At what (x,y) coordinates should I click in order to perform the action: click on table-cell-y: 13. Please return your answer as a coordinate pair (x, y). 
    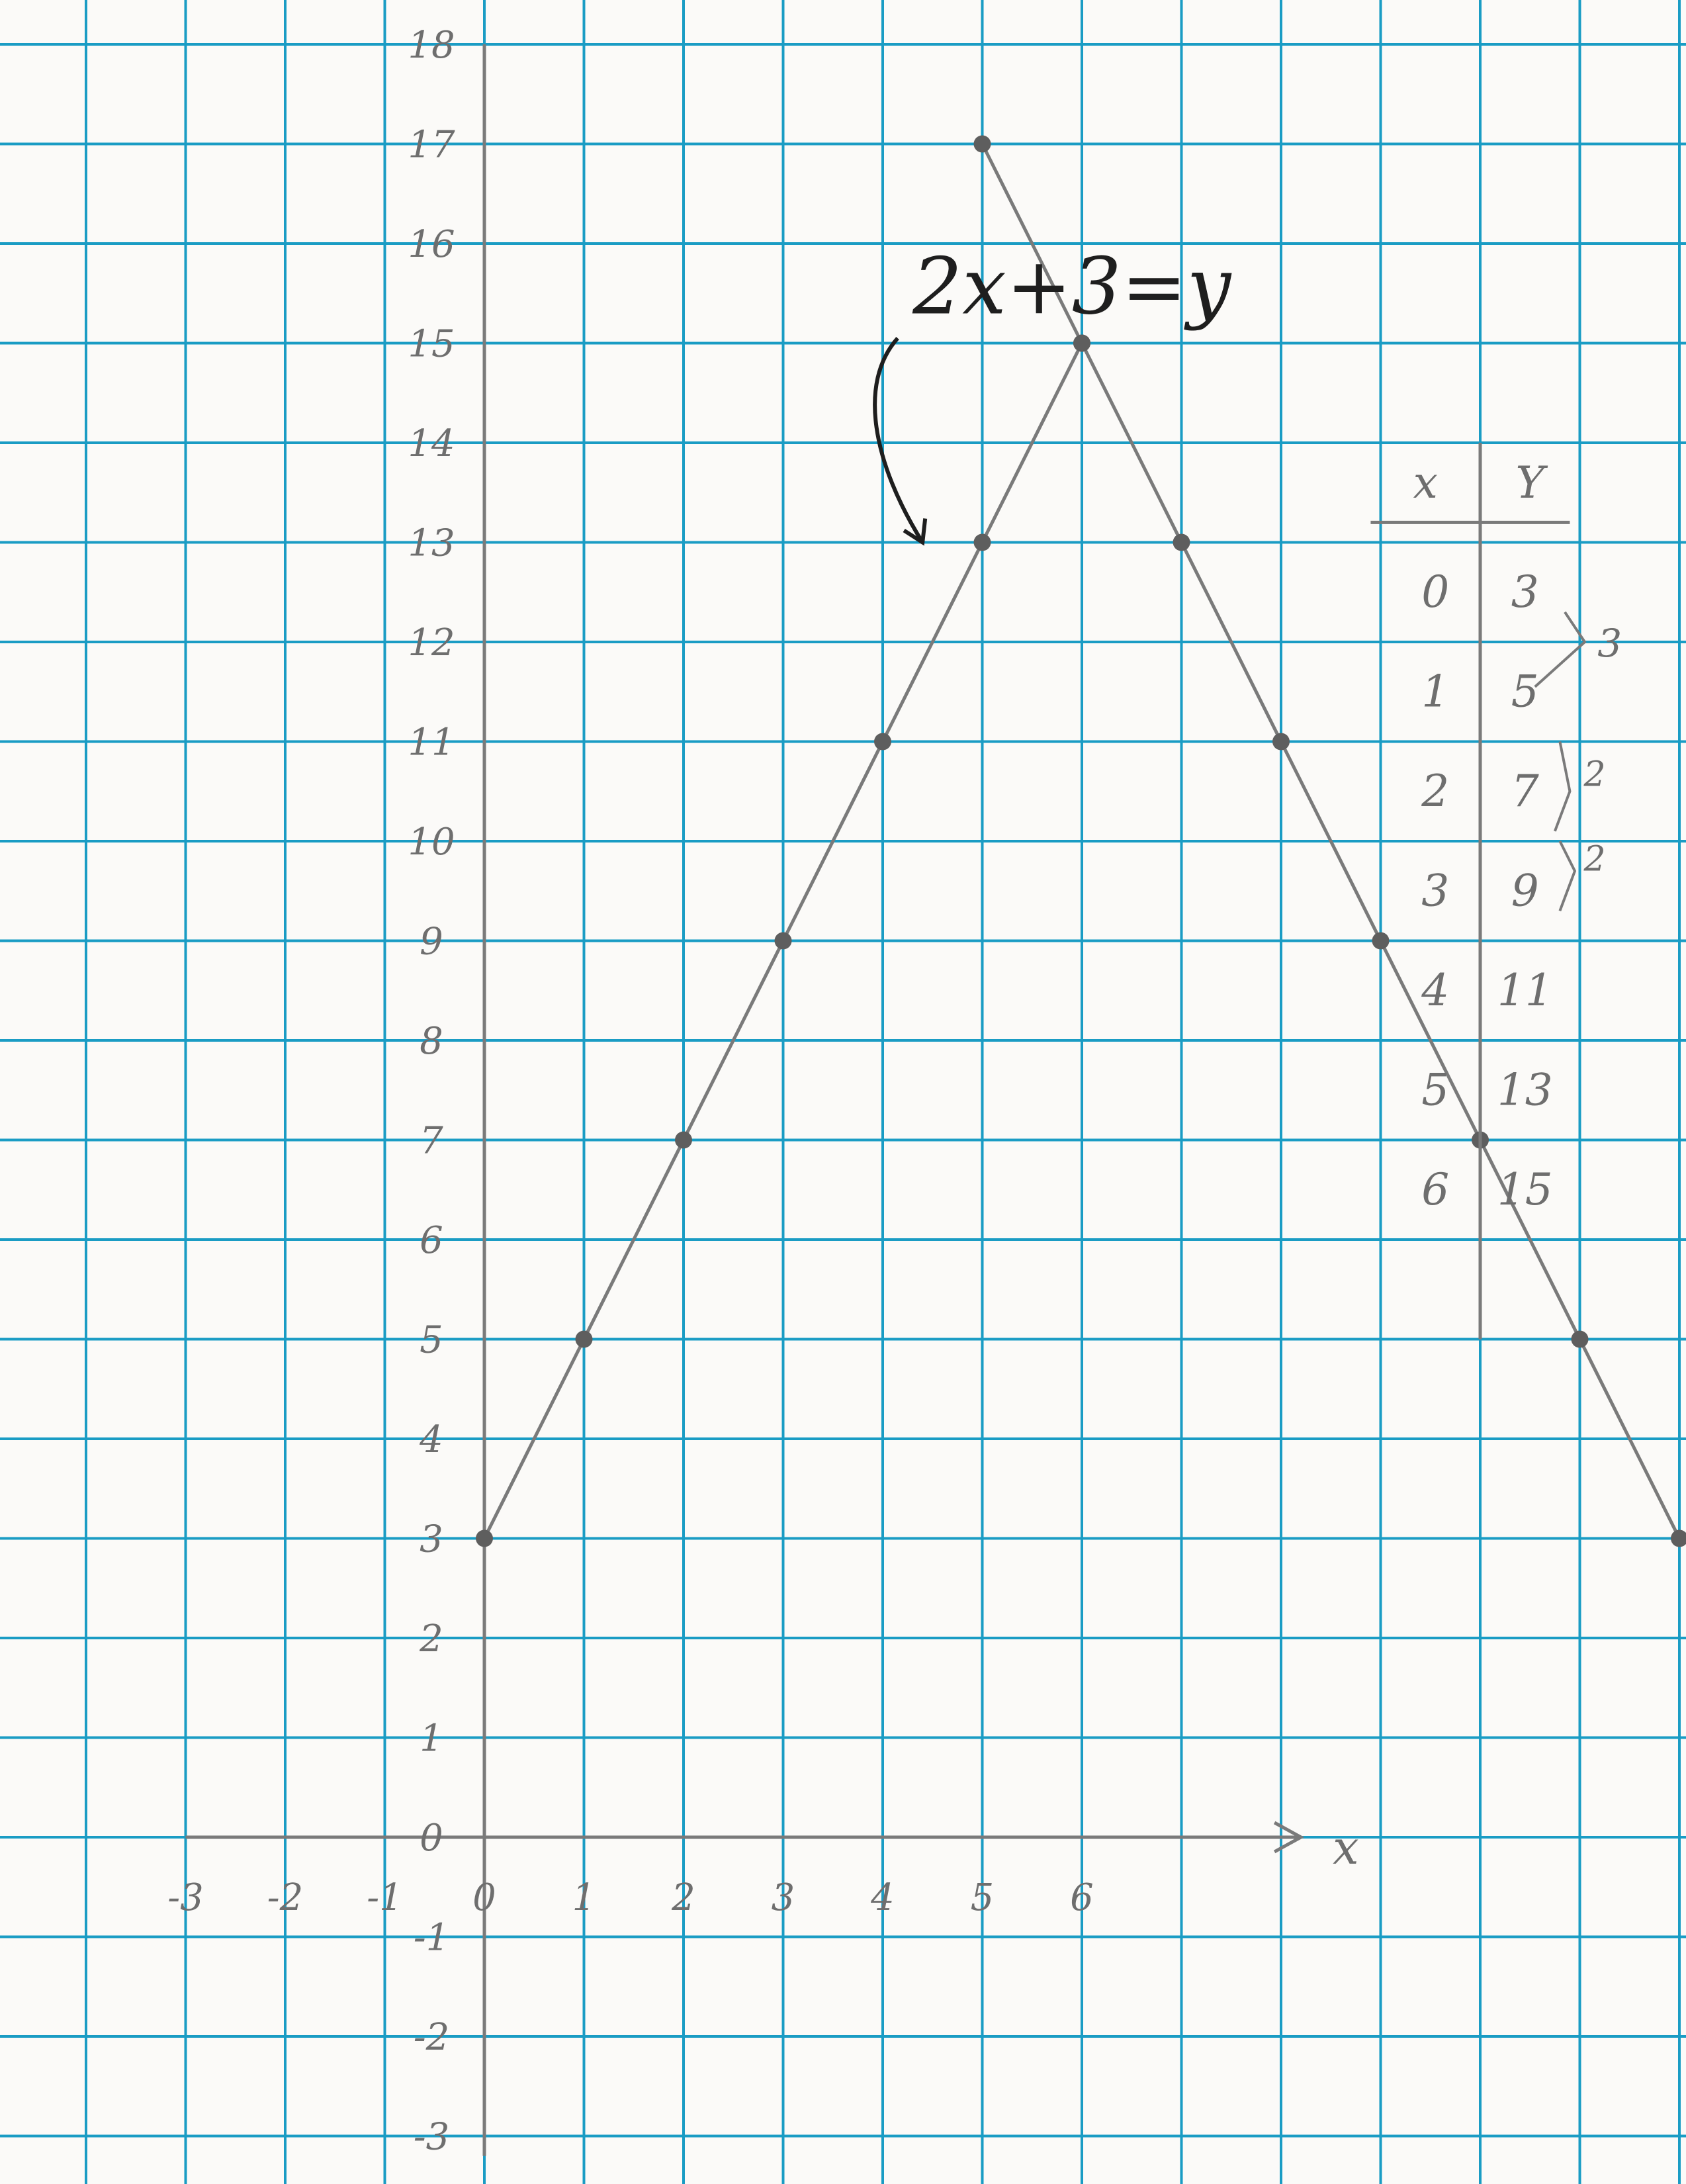
    Looking at the image, I should click on (1525, 1089).